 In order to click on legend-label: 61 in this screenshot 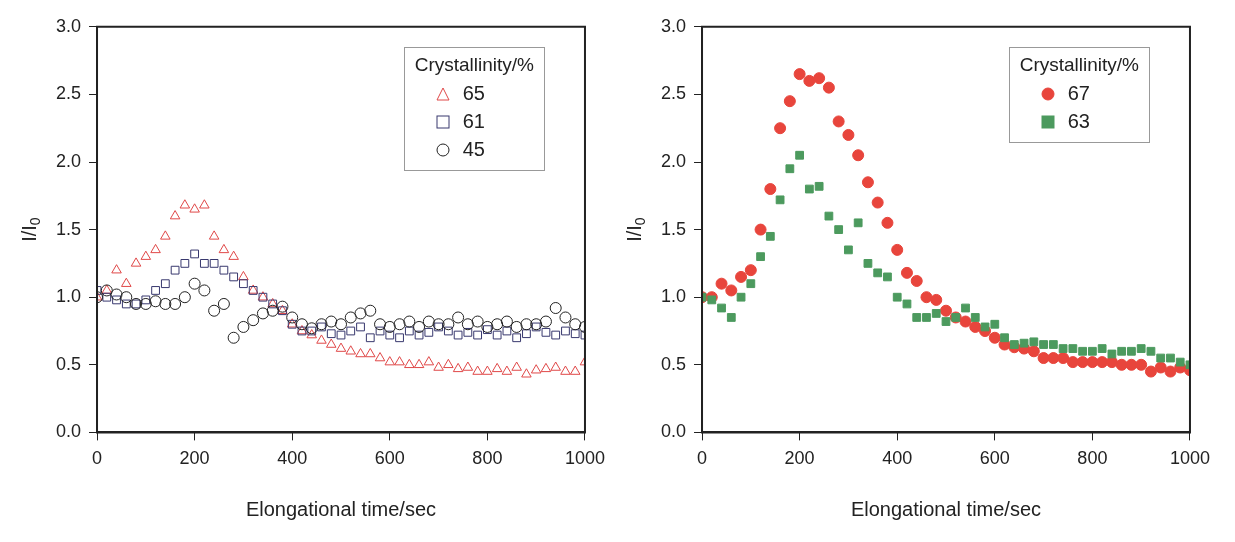, I will do `click(473, 122)`.